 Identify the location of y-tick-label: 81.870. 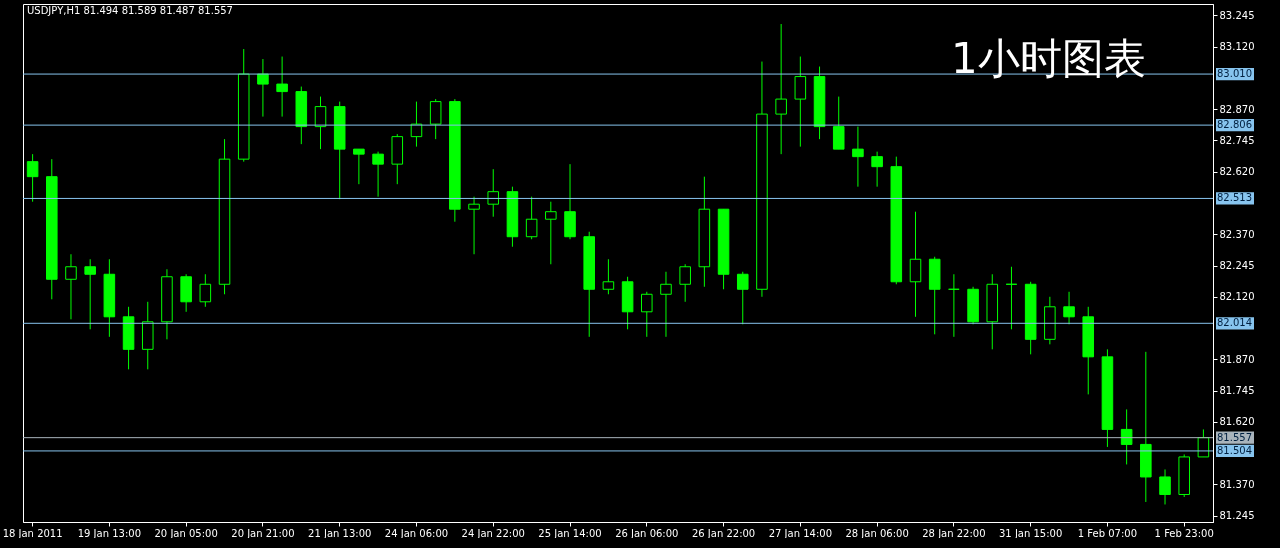
(1237, 359).